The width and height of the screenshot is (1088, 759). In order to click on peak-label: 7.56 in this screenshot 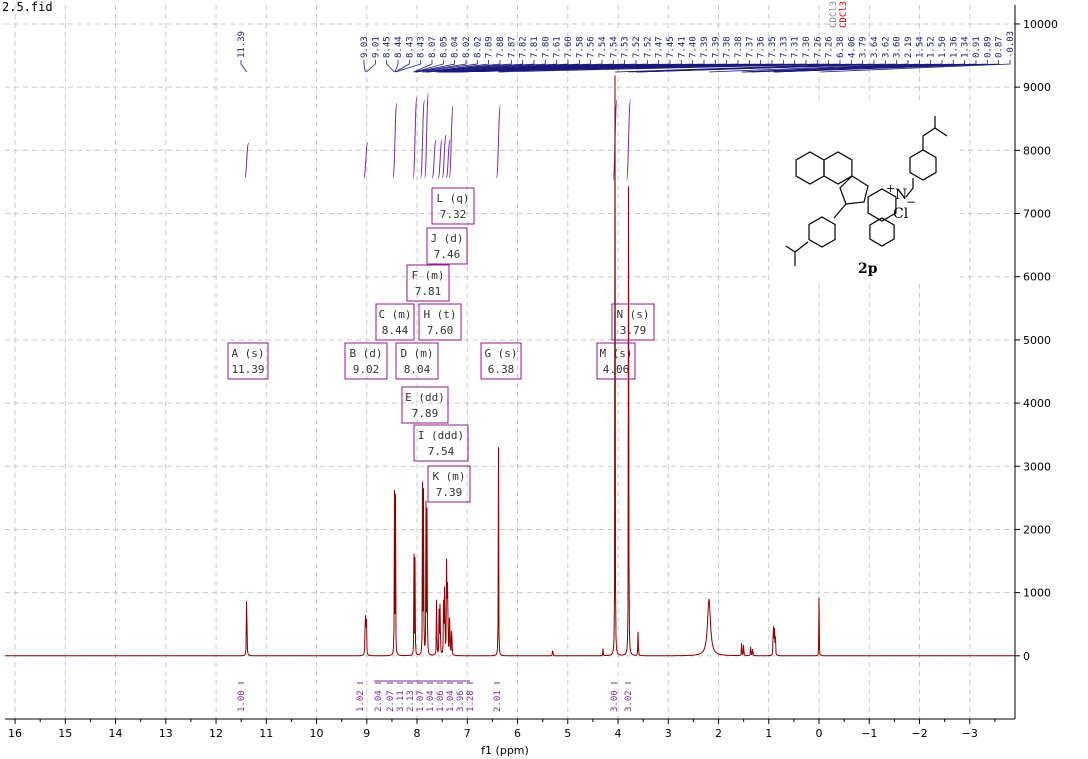, I will do `click(592, 47)`.